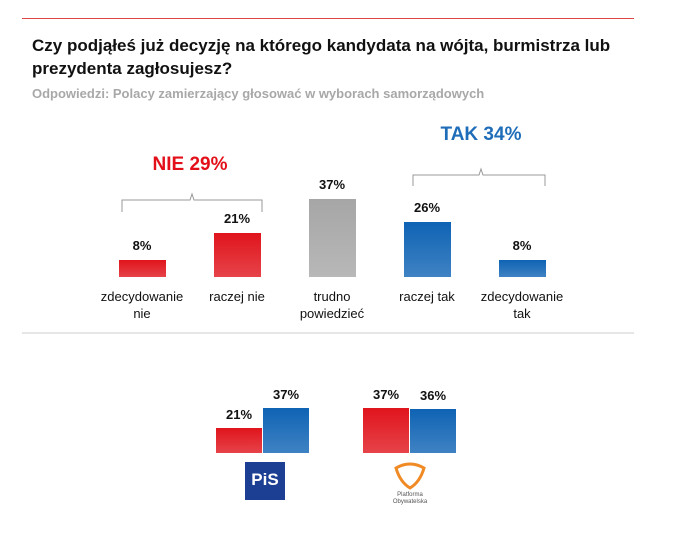 This screenshot has height=544, width=677. I want to click on category-label: raczej tak, so click(427, 296).